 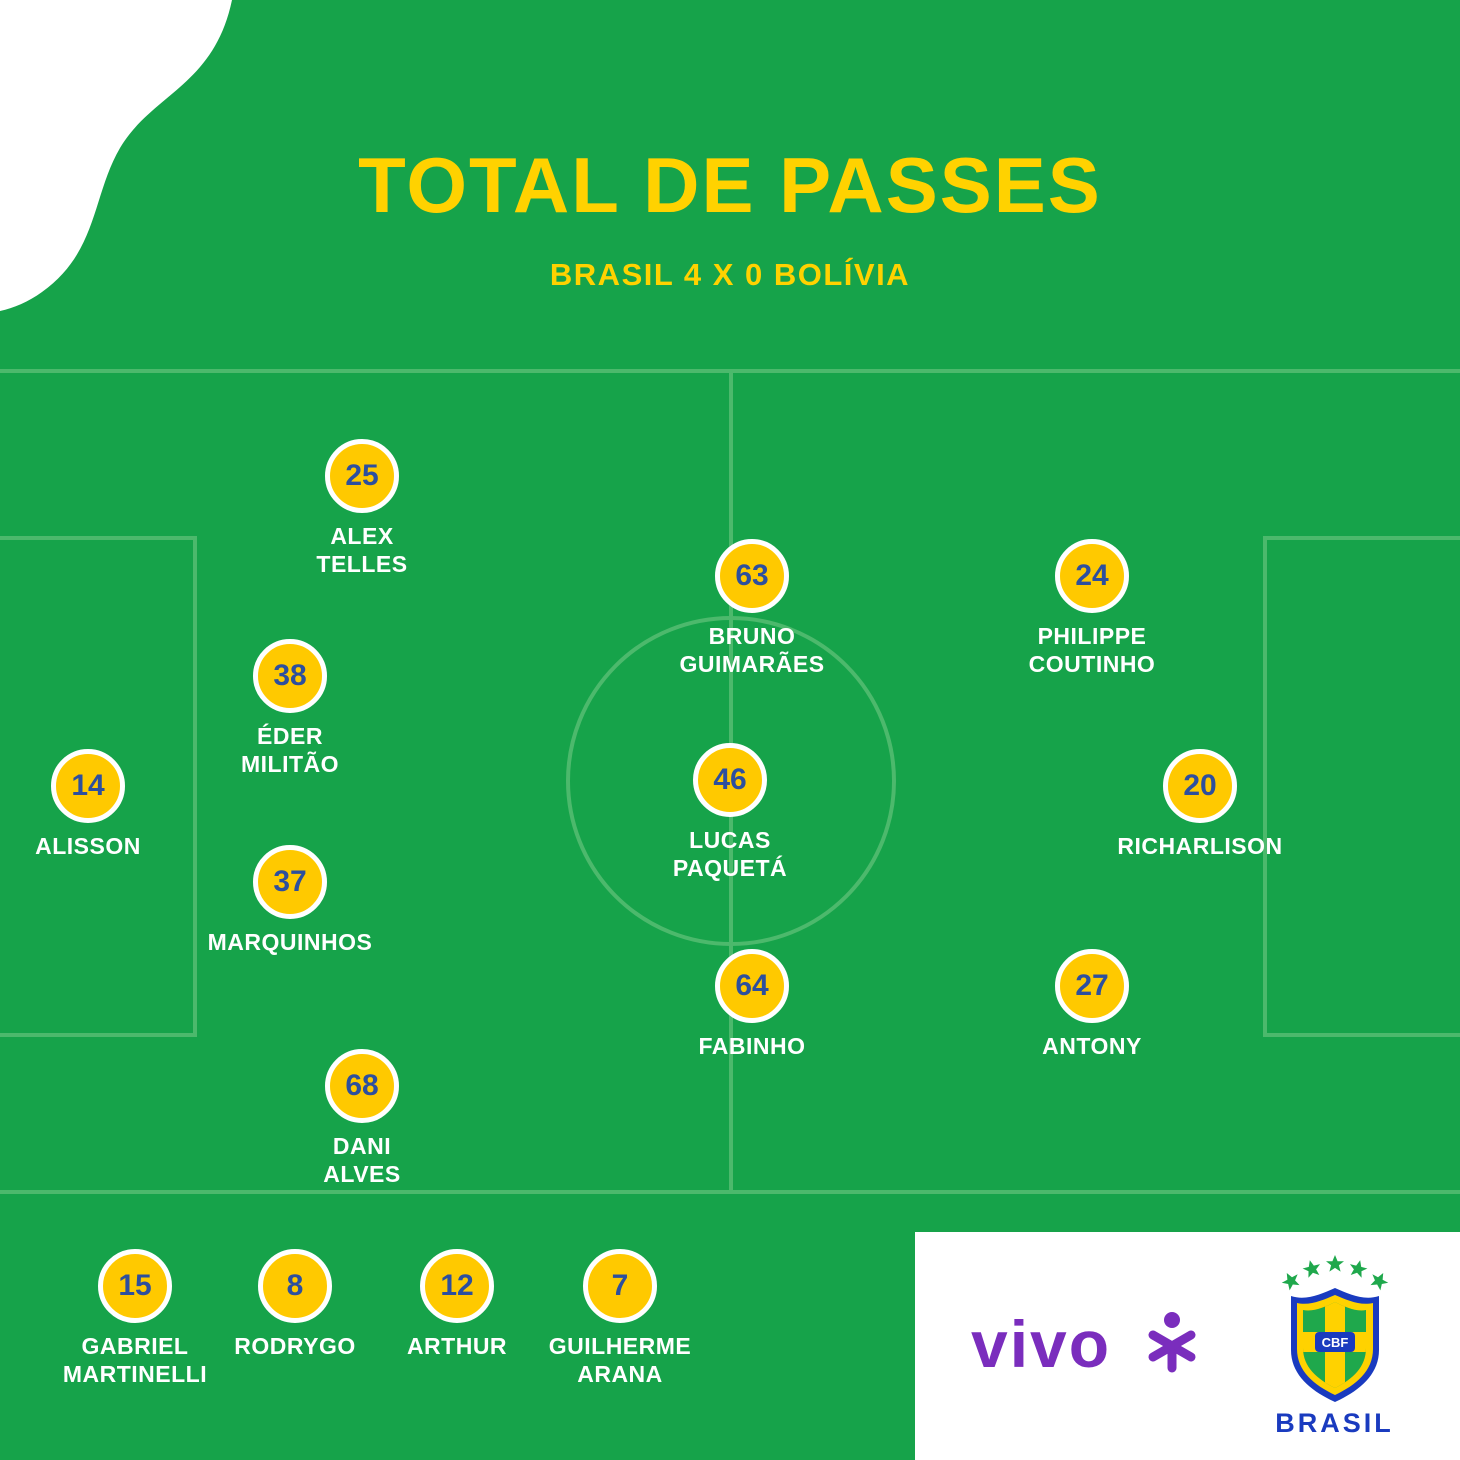 I want to click on pass-count: 25, so click(x=362, y=475).